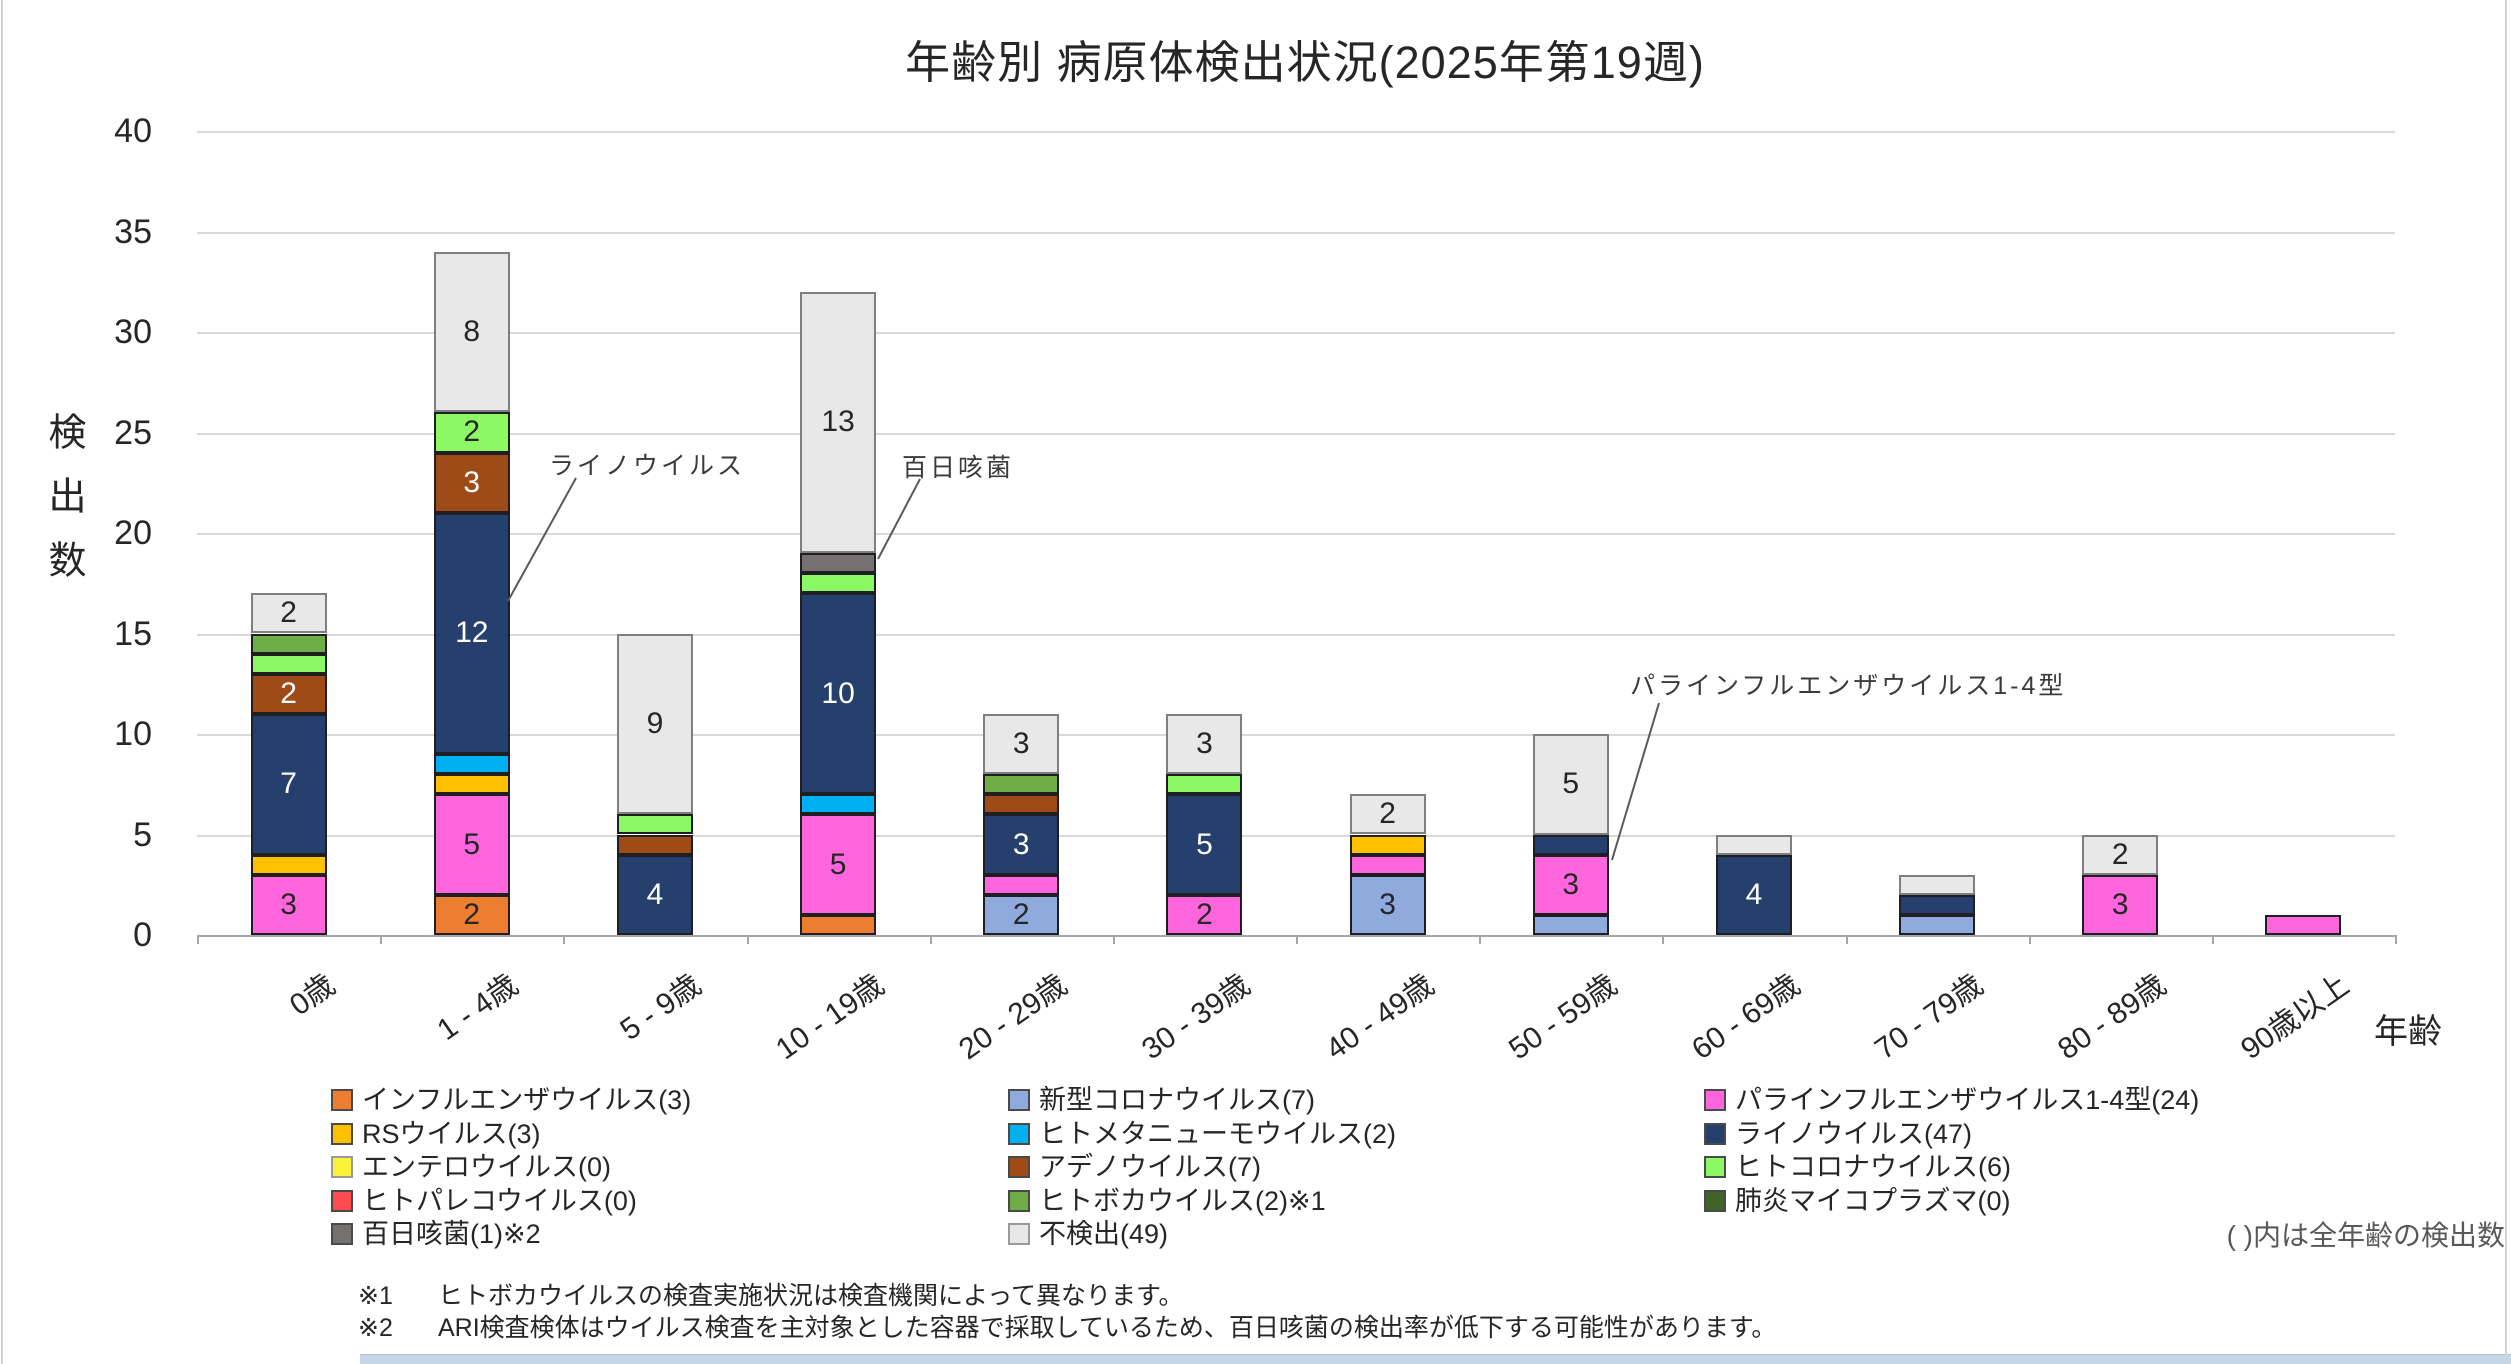 This screenshot has width=2511, height=1364. I want to click on x-axis-title: 年齢, so click(2408, 1032).